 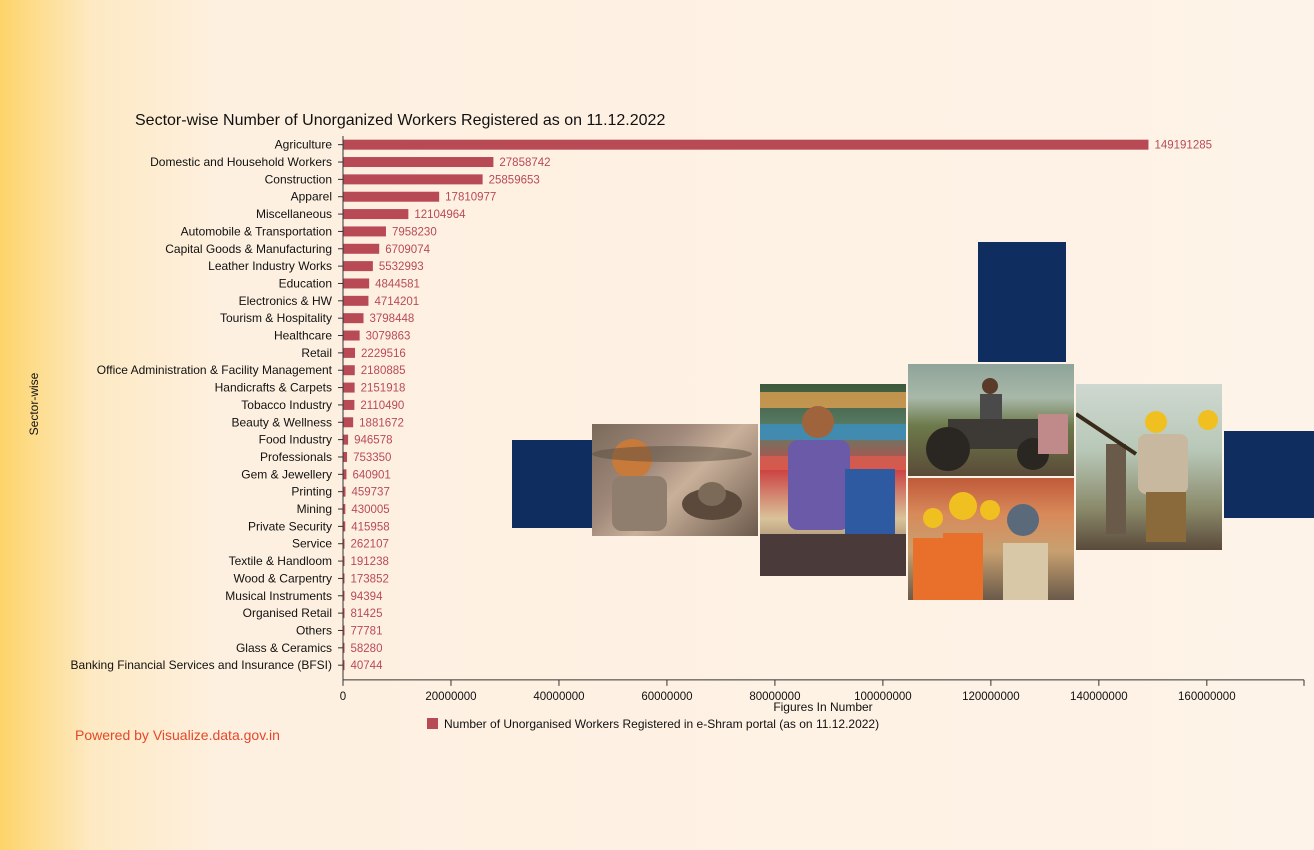 What do you see at coordinates (286, 474) in the screenshot?
I see `category-label: Gem & Jewellery` at bounding box center [286, 474].